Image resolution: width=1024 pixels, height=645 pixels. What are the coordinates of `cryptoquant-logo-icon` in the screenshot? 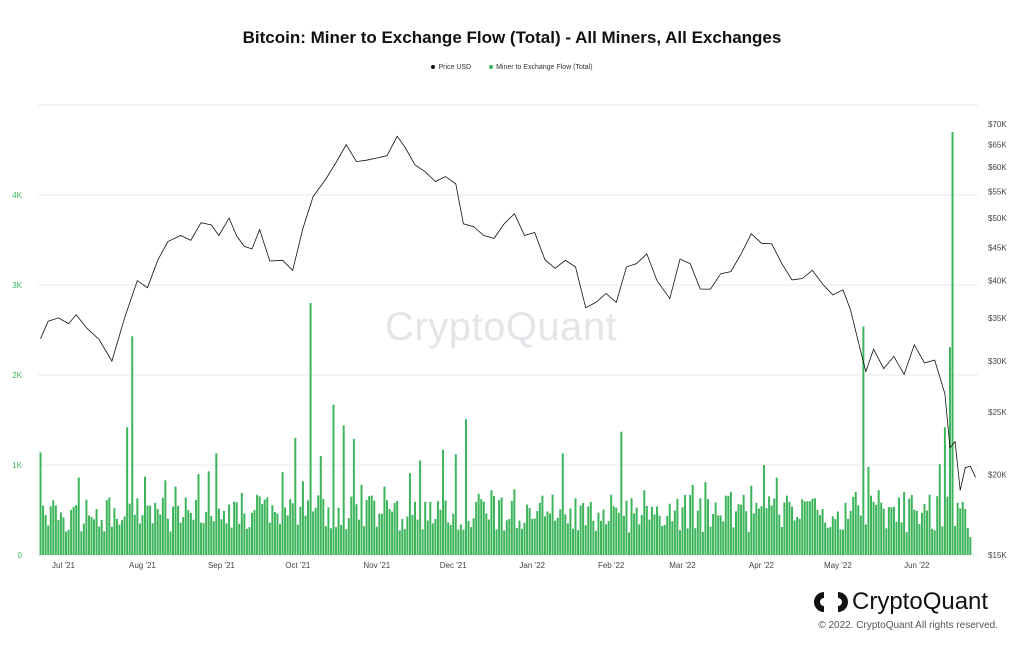 It's located at (831, 602).